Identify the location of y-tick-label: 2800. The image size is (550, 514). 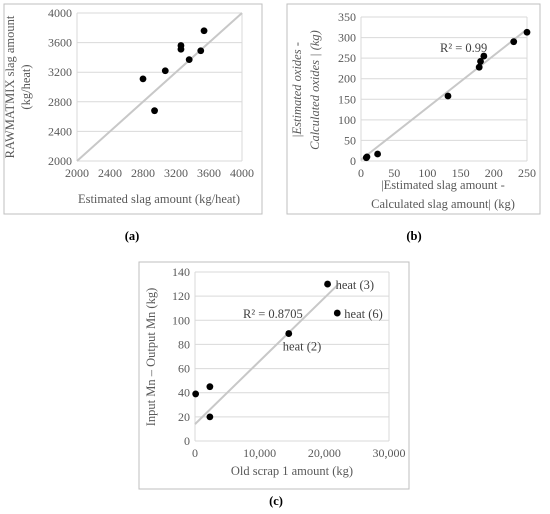
(60, 102).